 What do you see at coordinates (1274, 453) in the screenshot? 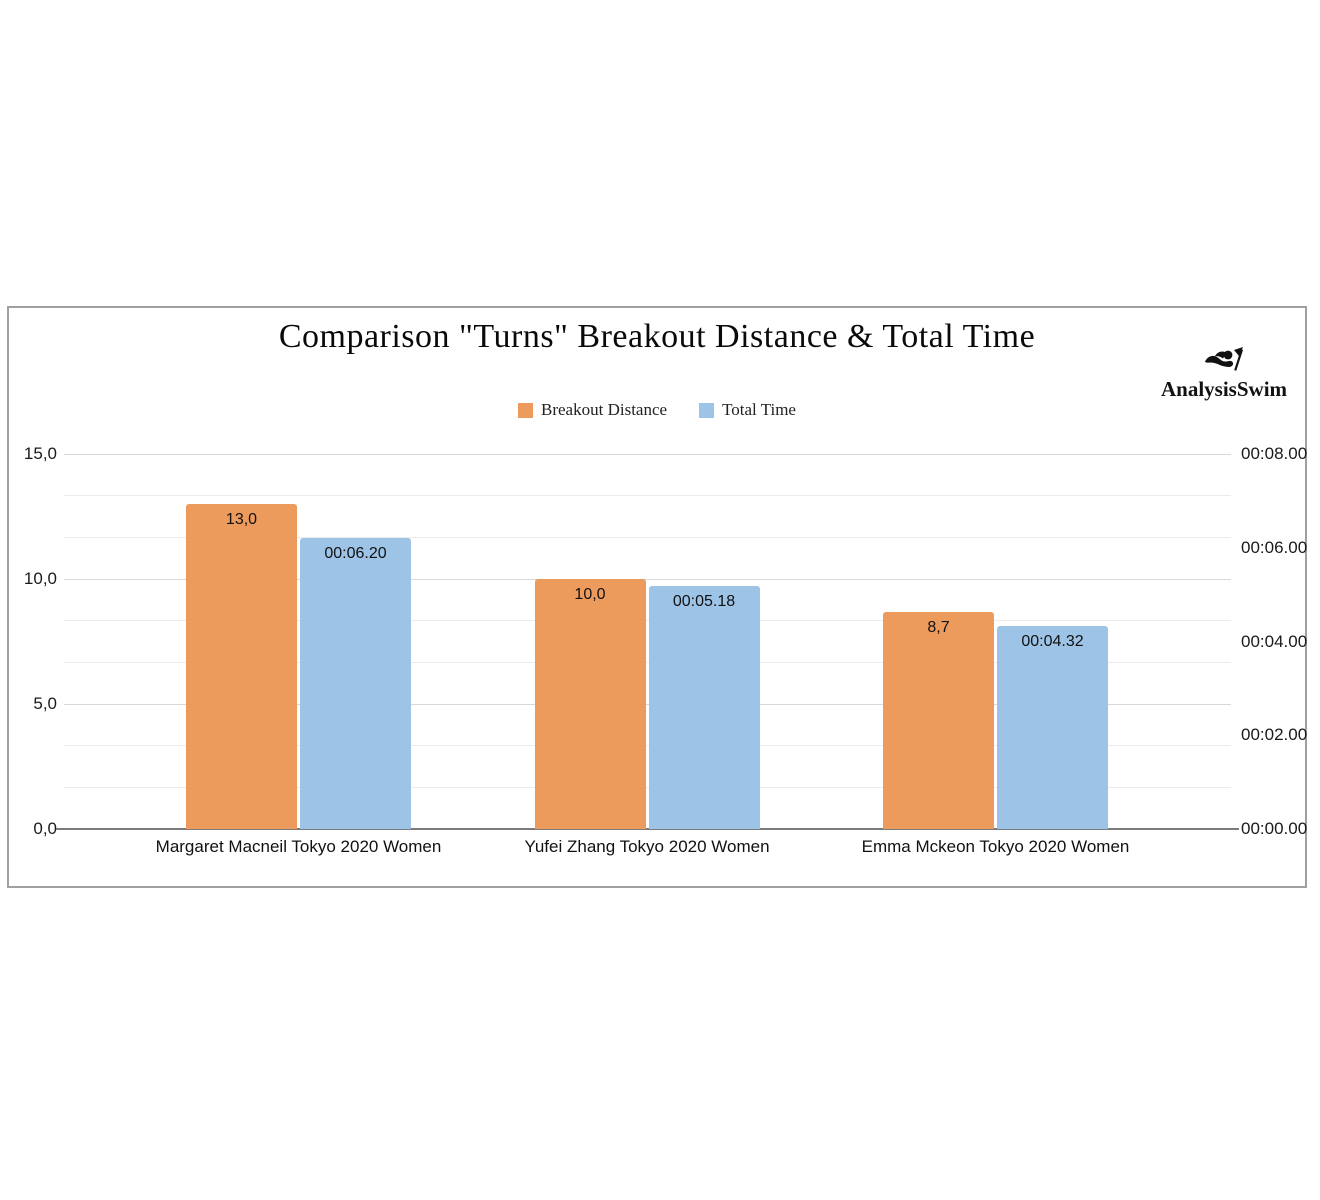
I see `y-axis-right-tick: 00:08.00` at bounding box center [1274, 453].